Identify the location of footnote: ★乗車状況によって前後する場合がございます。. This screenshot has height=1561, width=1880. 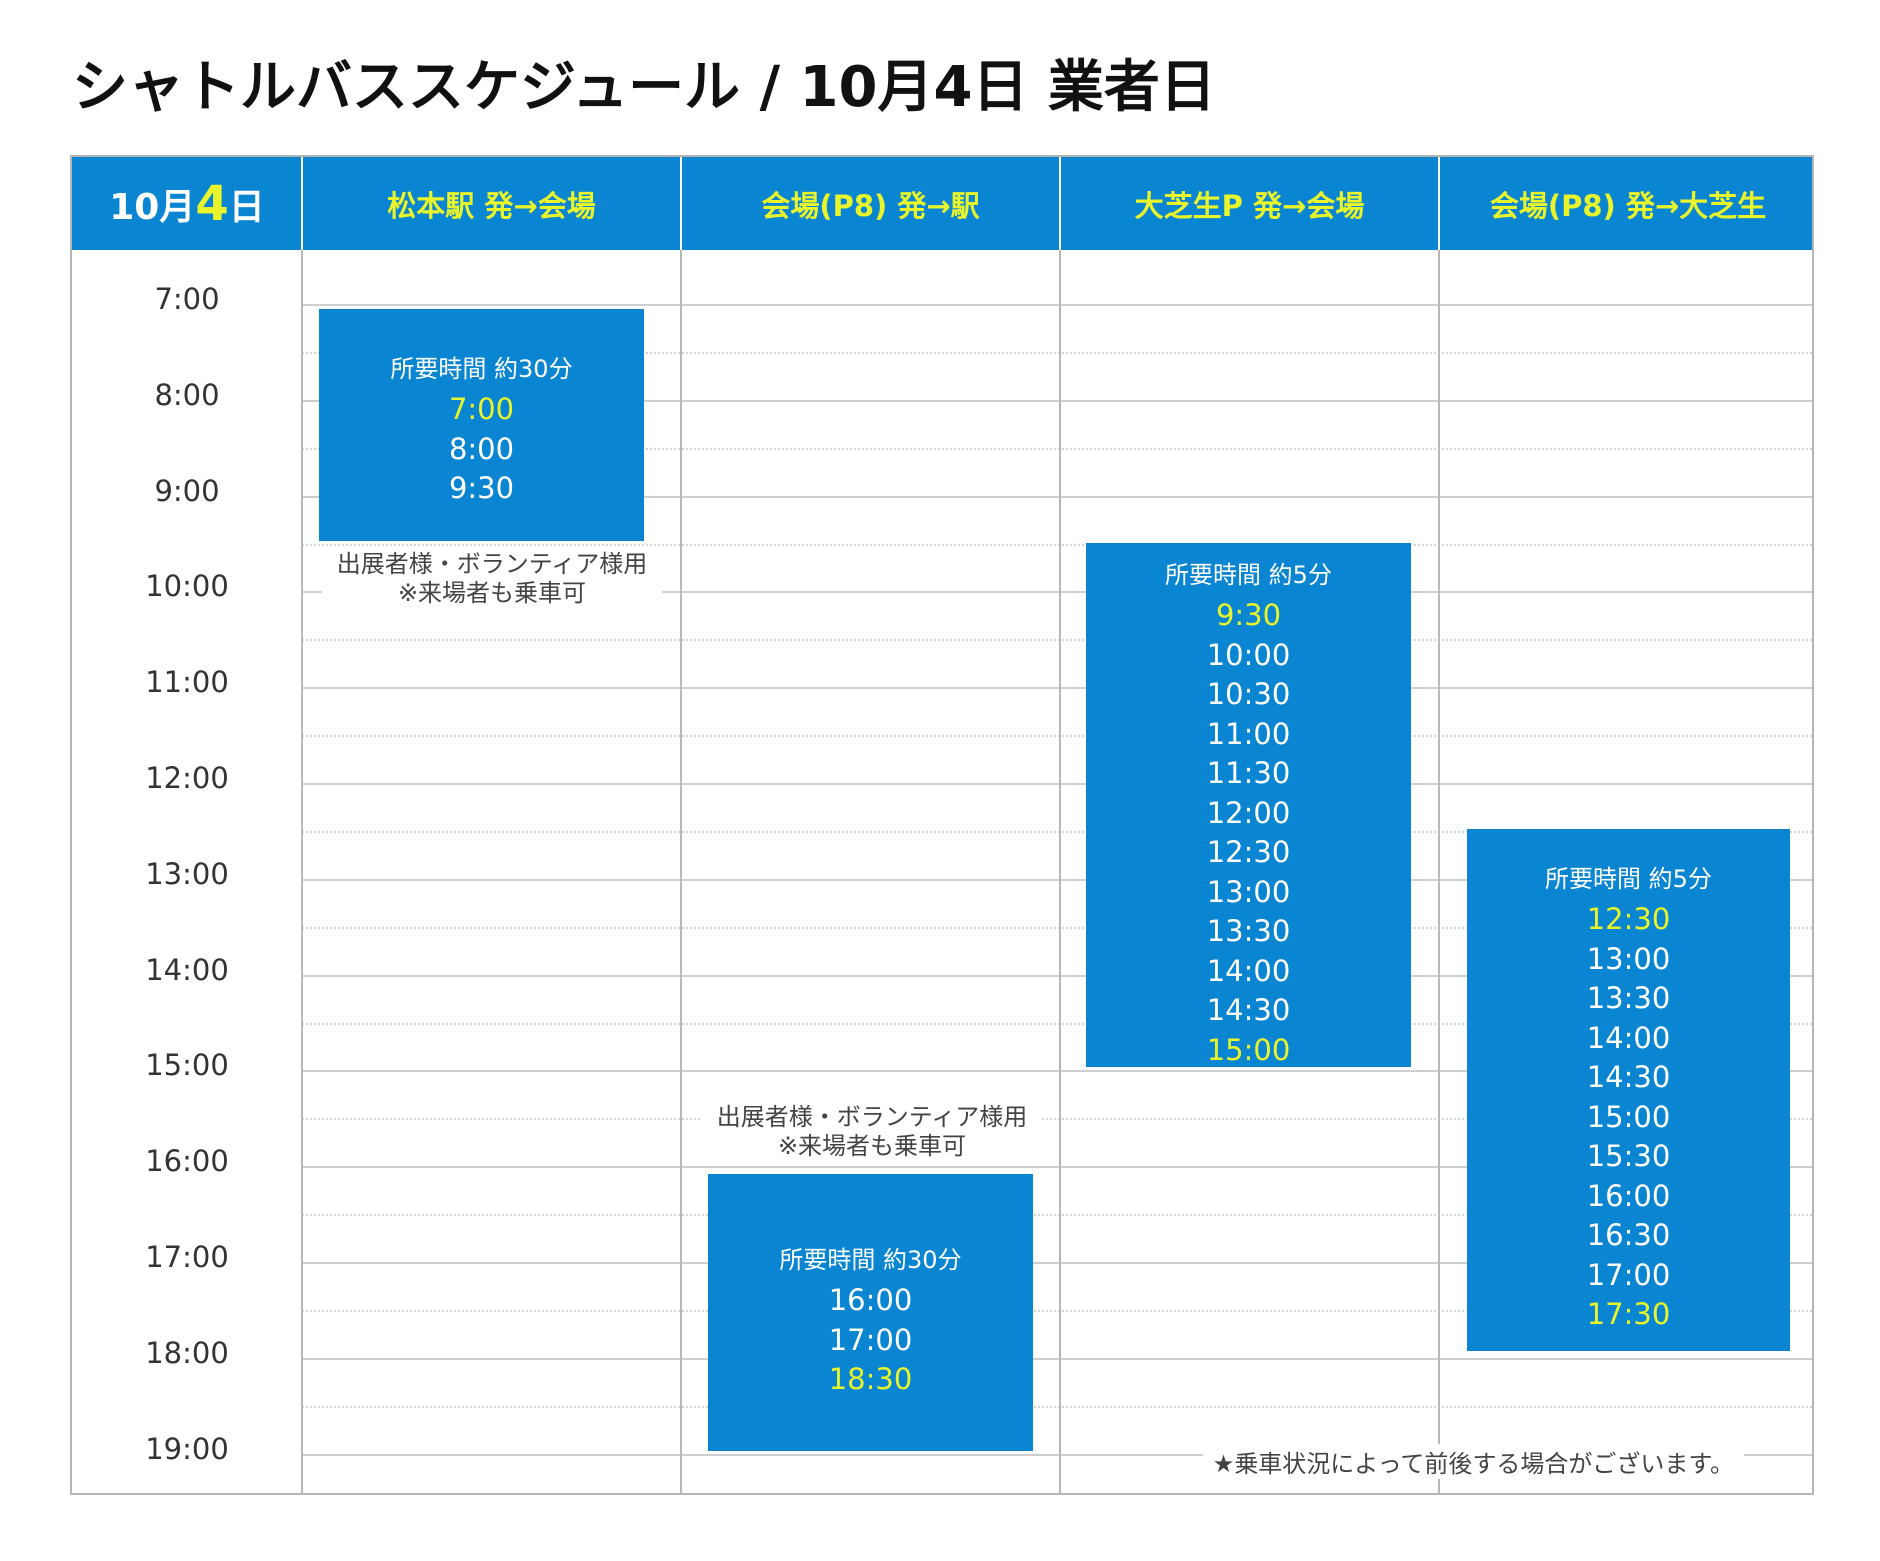
(1473, 1461).